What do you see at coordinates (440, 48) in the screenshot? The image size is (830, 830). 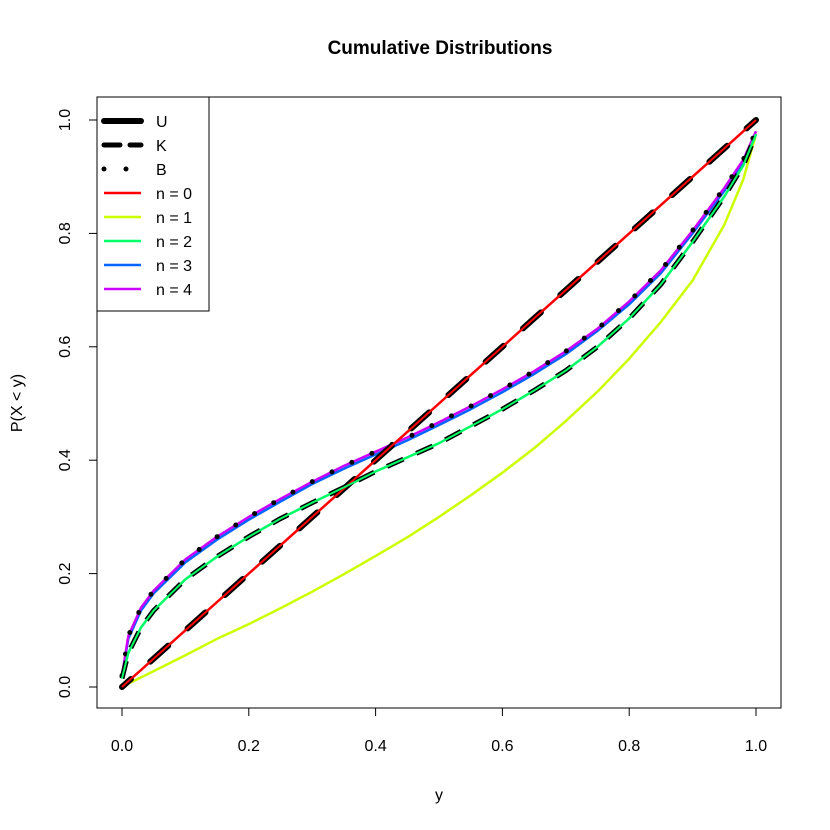 I see `chart-title: Cumulative Distributions` at bounding box center [440, 48].